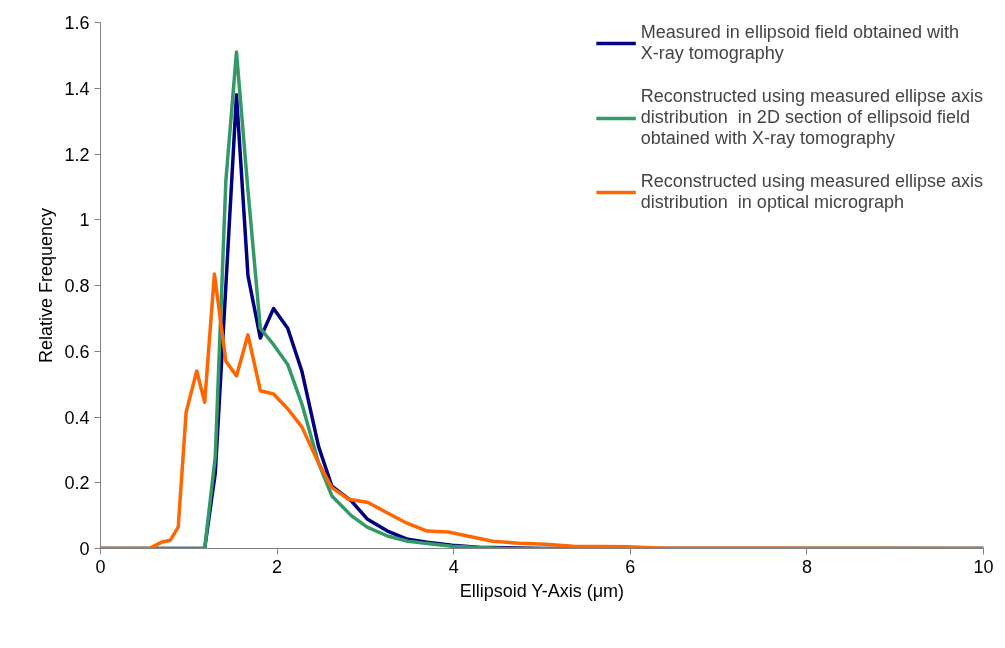  Describe the element at coordinates (806, 566) in the screenshot. I see `x-tick-label: 8` at that location.